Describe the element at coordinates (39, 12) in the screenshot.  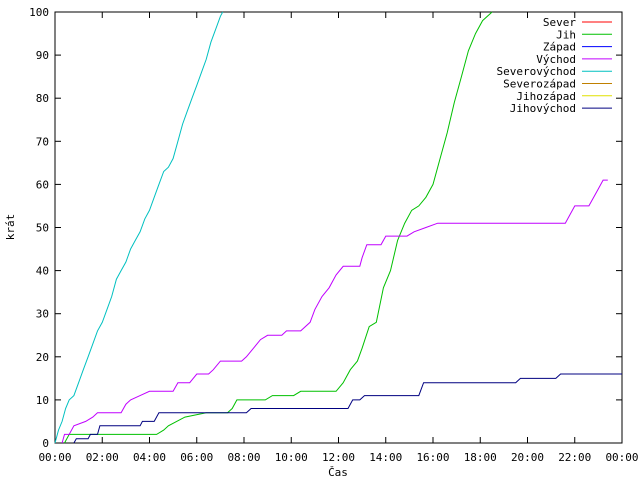
I see `y-tick-label: 100` at that location.